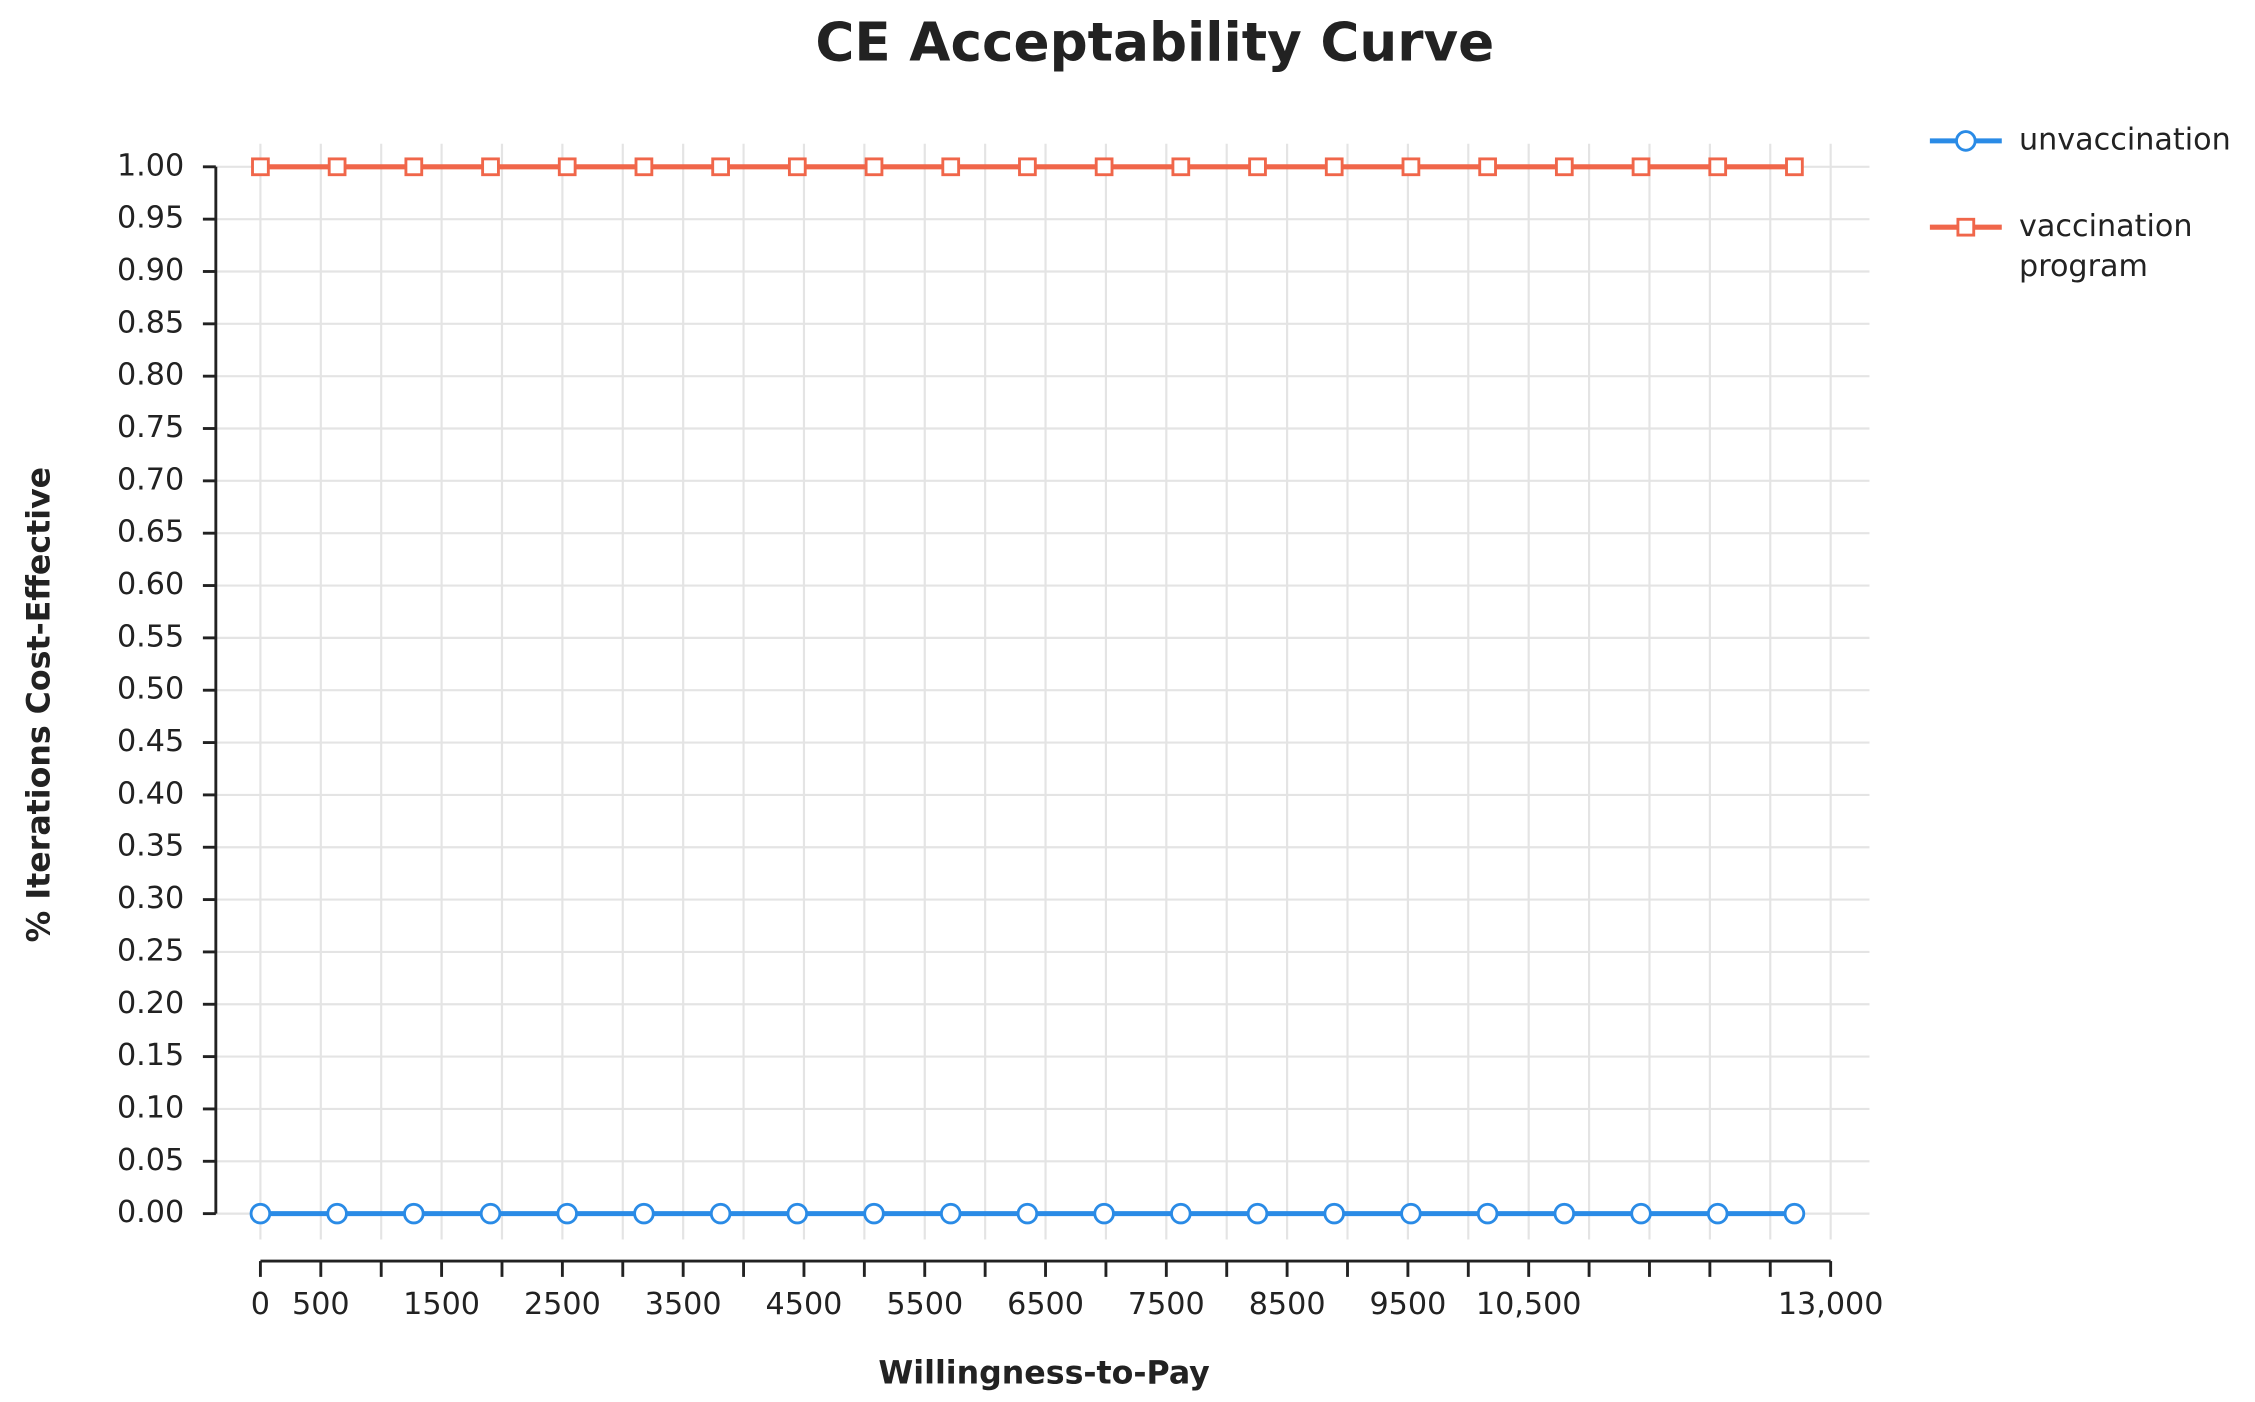  Describe the element at coordinates (1045, 1304) in the screenshot. I see `x-tick-label: 6500` at that location.